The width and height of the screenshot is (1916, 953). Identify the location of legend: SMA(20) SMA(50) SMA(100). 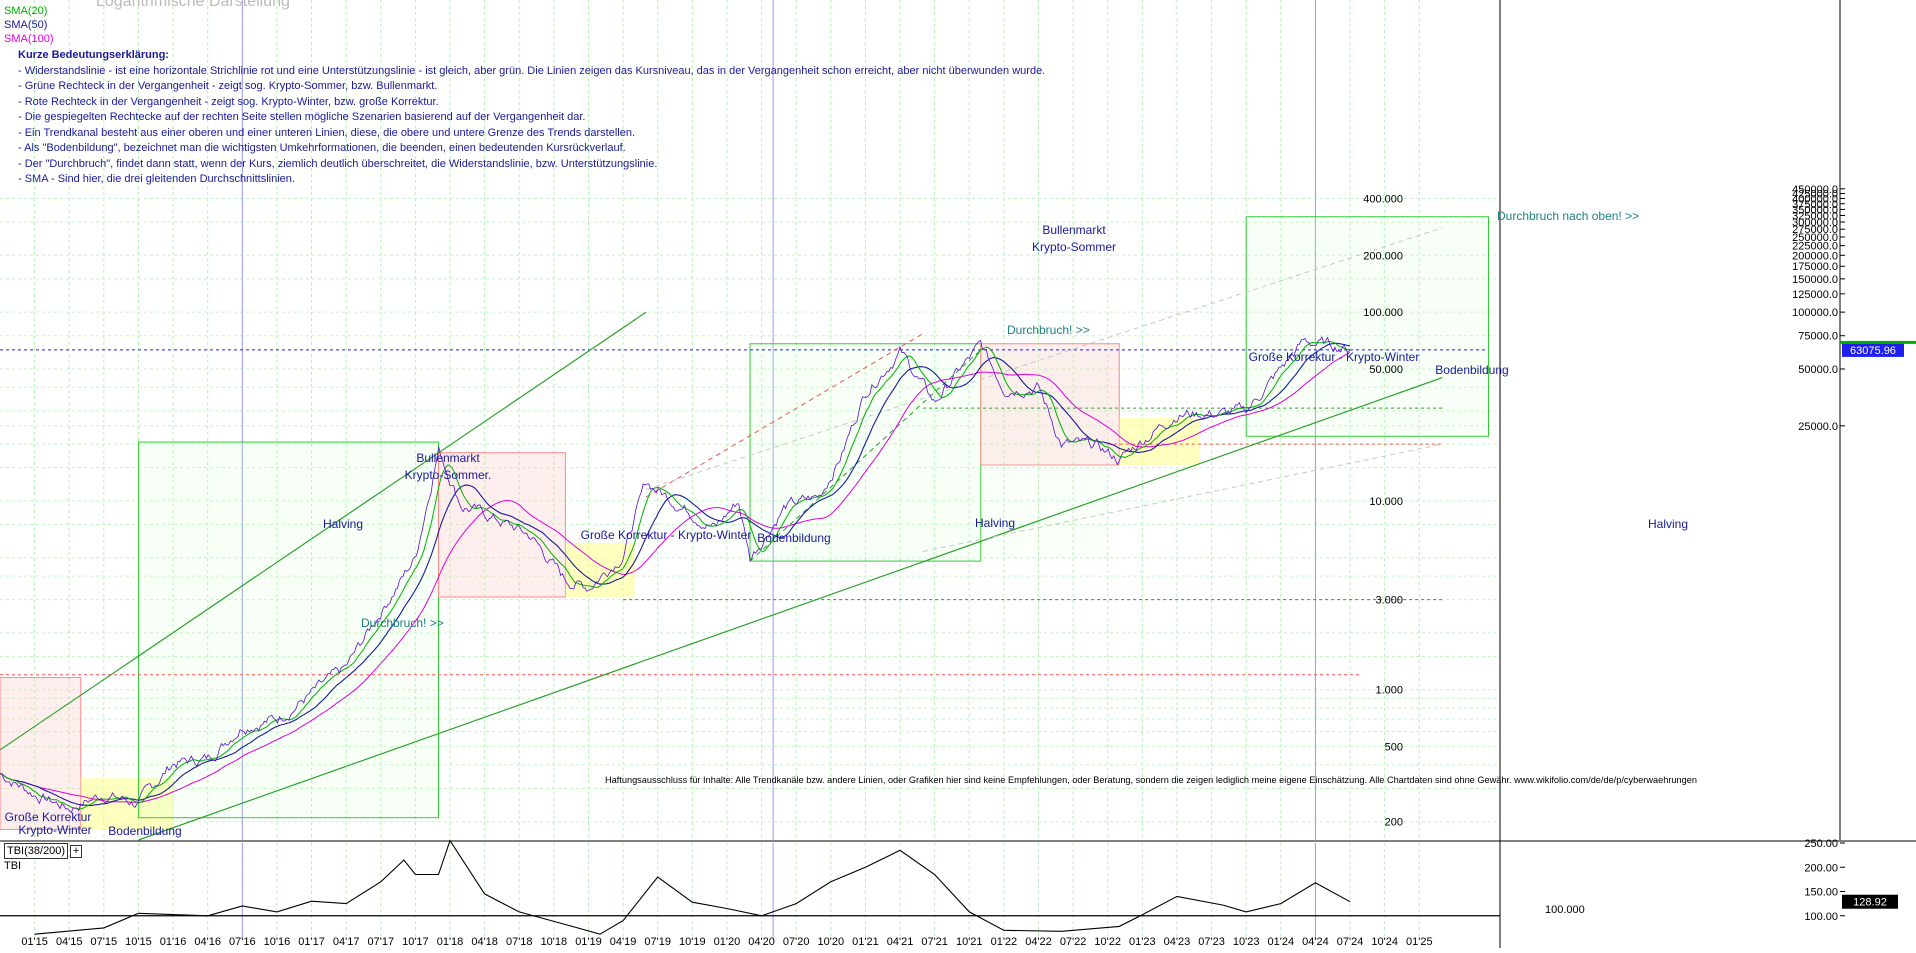
(29, 25).